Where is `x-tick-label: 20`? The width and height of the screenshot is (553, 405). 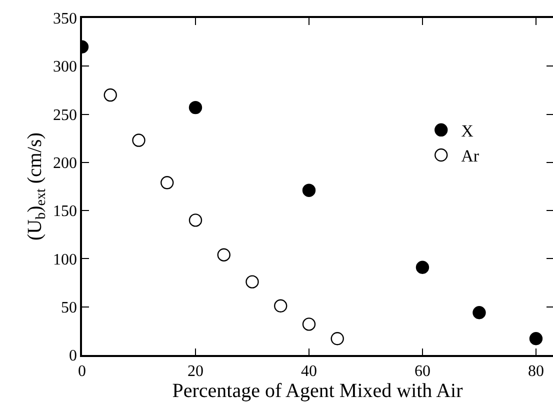
x-tick-label: 20 is located at coordinates (195, 371).